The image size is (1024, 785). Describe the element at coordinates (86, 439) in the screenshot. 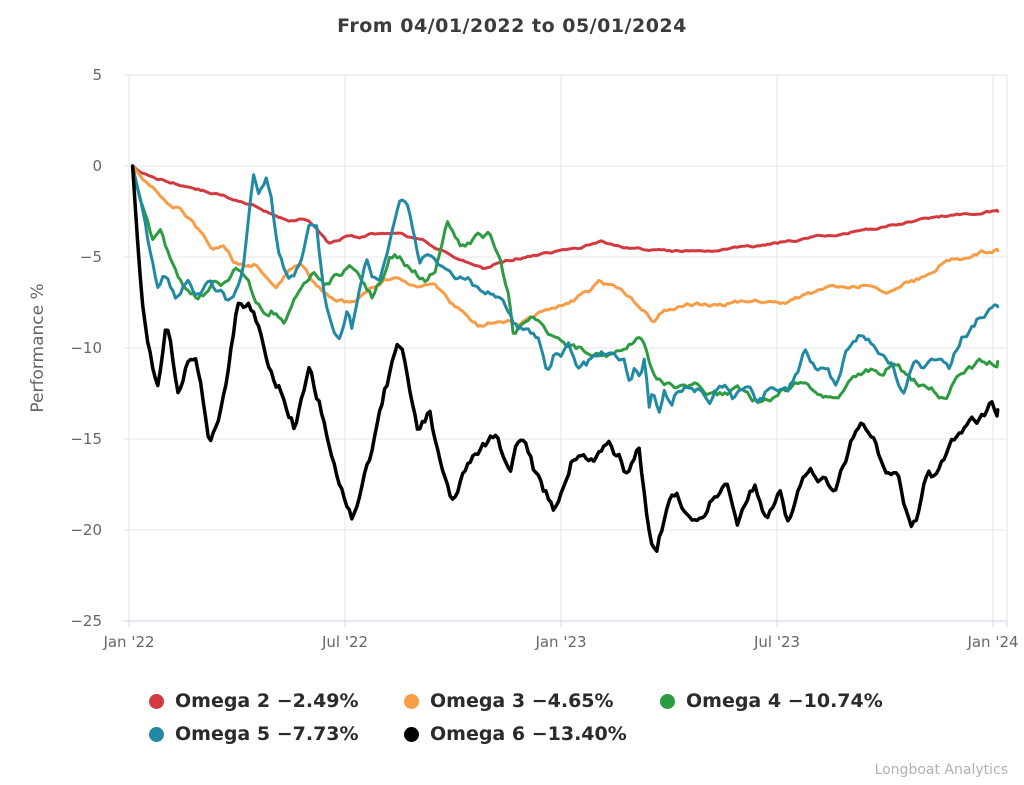

I see `y-axis-label: −15` at that location.